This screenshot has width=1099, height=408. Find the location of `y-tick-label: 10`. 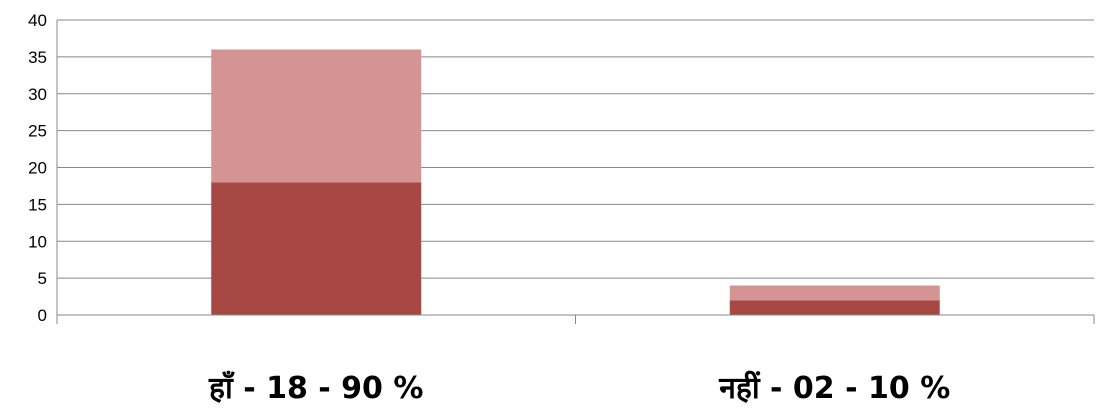

y-tick-label: 10 is located at coordinates (37, 241).